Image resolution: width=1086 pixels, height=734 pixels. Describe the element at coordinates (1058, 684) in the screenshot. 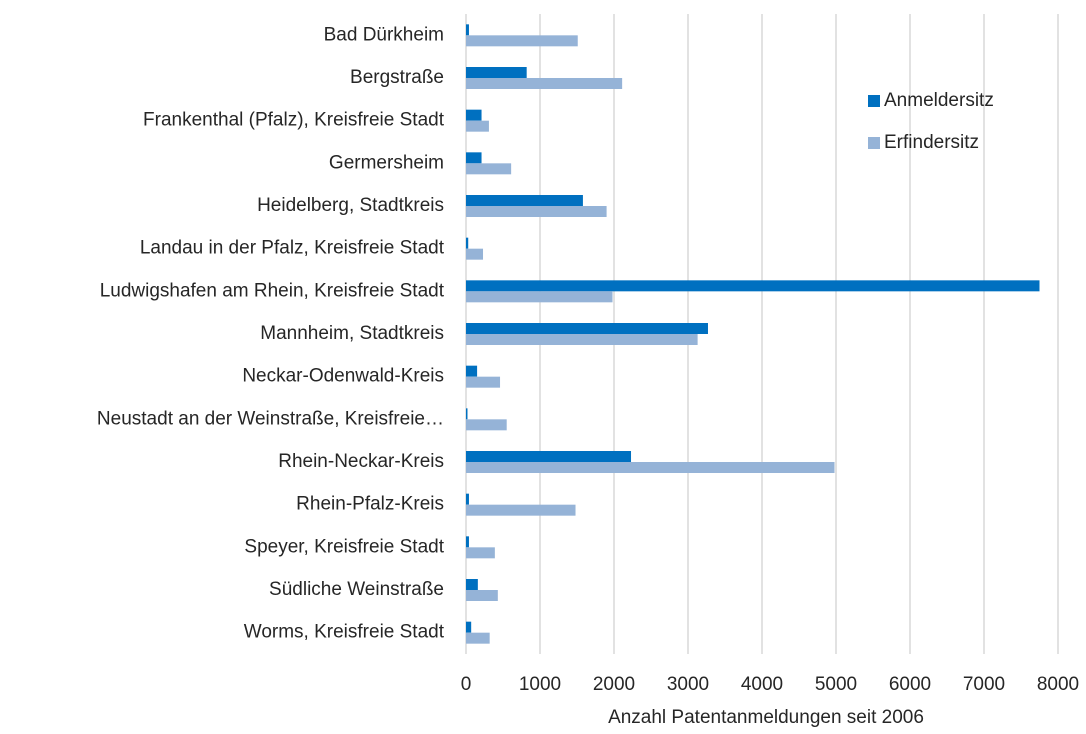

I see `x-tick-label: 8000` at that location.